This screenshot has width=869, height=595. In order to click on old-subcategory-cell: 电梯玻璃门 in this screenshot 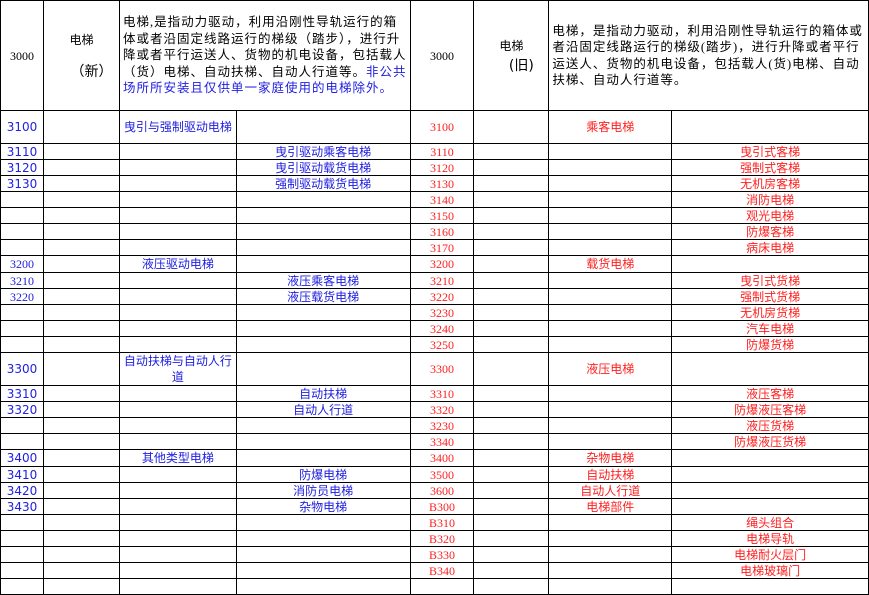, I will do `click(770, 570)`.